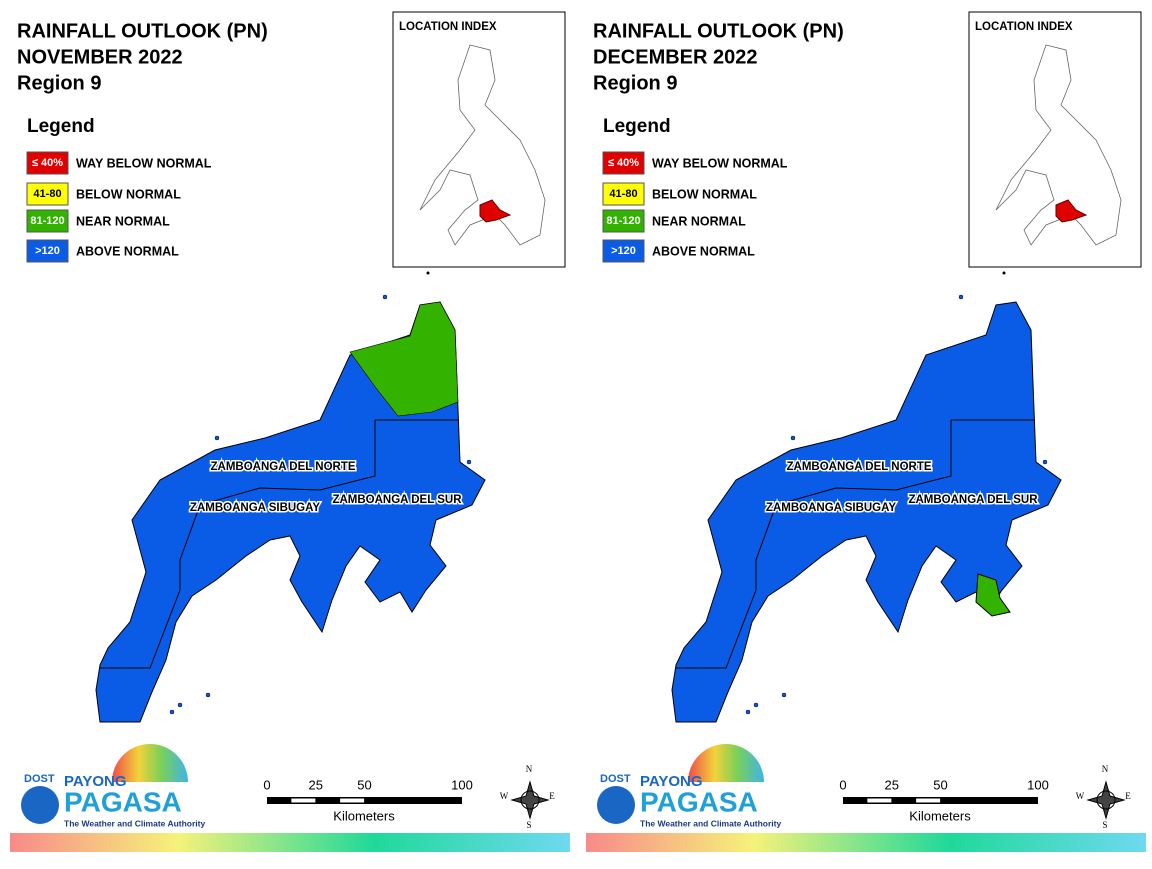  What do you see at coordinates (100, 57) in the screenshot?
I see `title-line: NOVEMBER 2022` at bounding box center [100, 57].